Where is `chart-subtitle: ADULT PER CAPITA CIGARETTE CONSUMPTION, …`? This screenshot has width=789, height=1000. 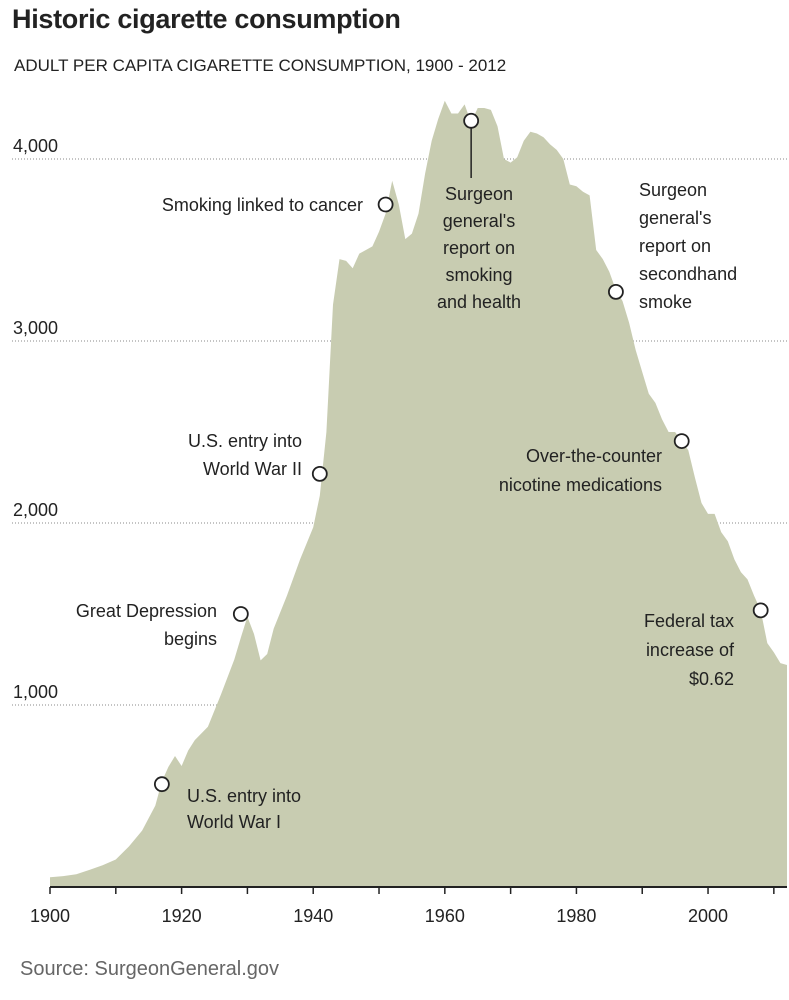 chart-subtitle: ADULT PER CAPITA CIGARETTE CONSUMPTION, … is located at coordinates (260, 65).